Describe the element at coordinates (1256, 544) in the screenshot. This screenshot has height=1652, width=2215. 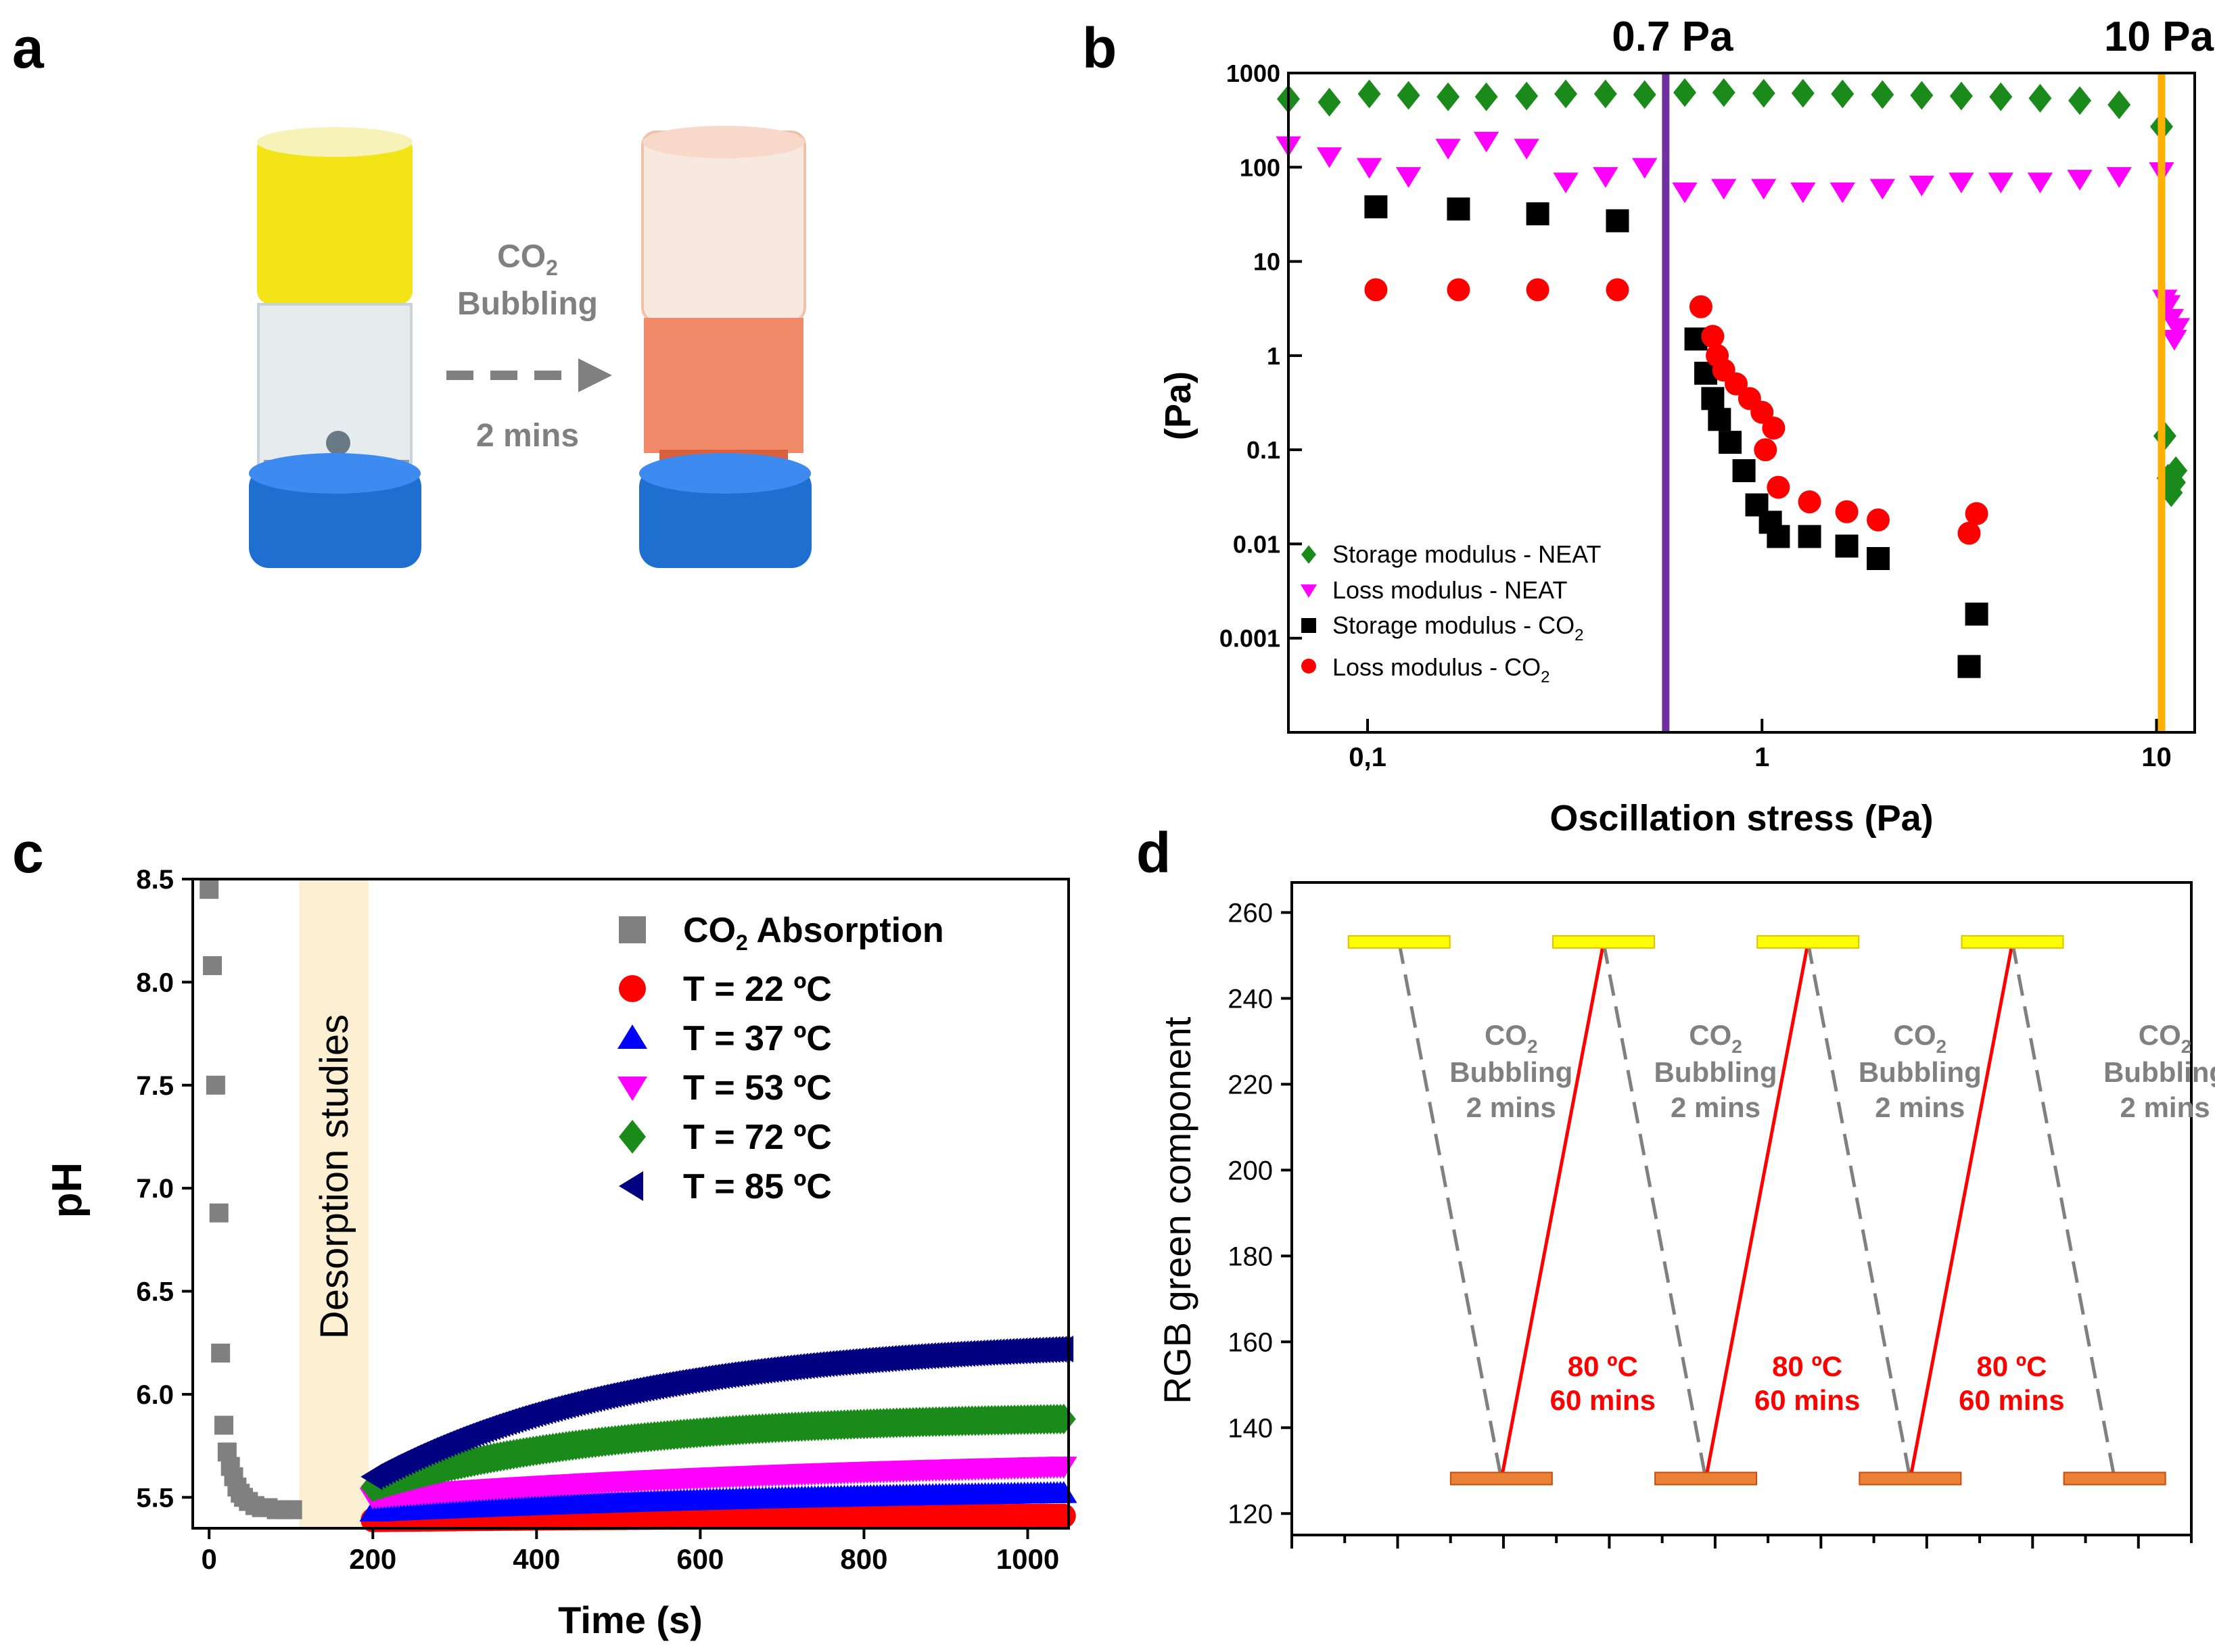
I see `y-tick-label: 0.01` at that location.